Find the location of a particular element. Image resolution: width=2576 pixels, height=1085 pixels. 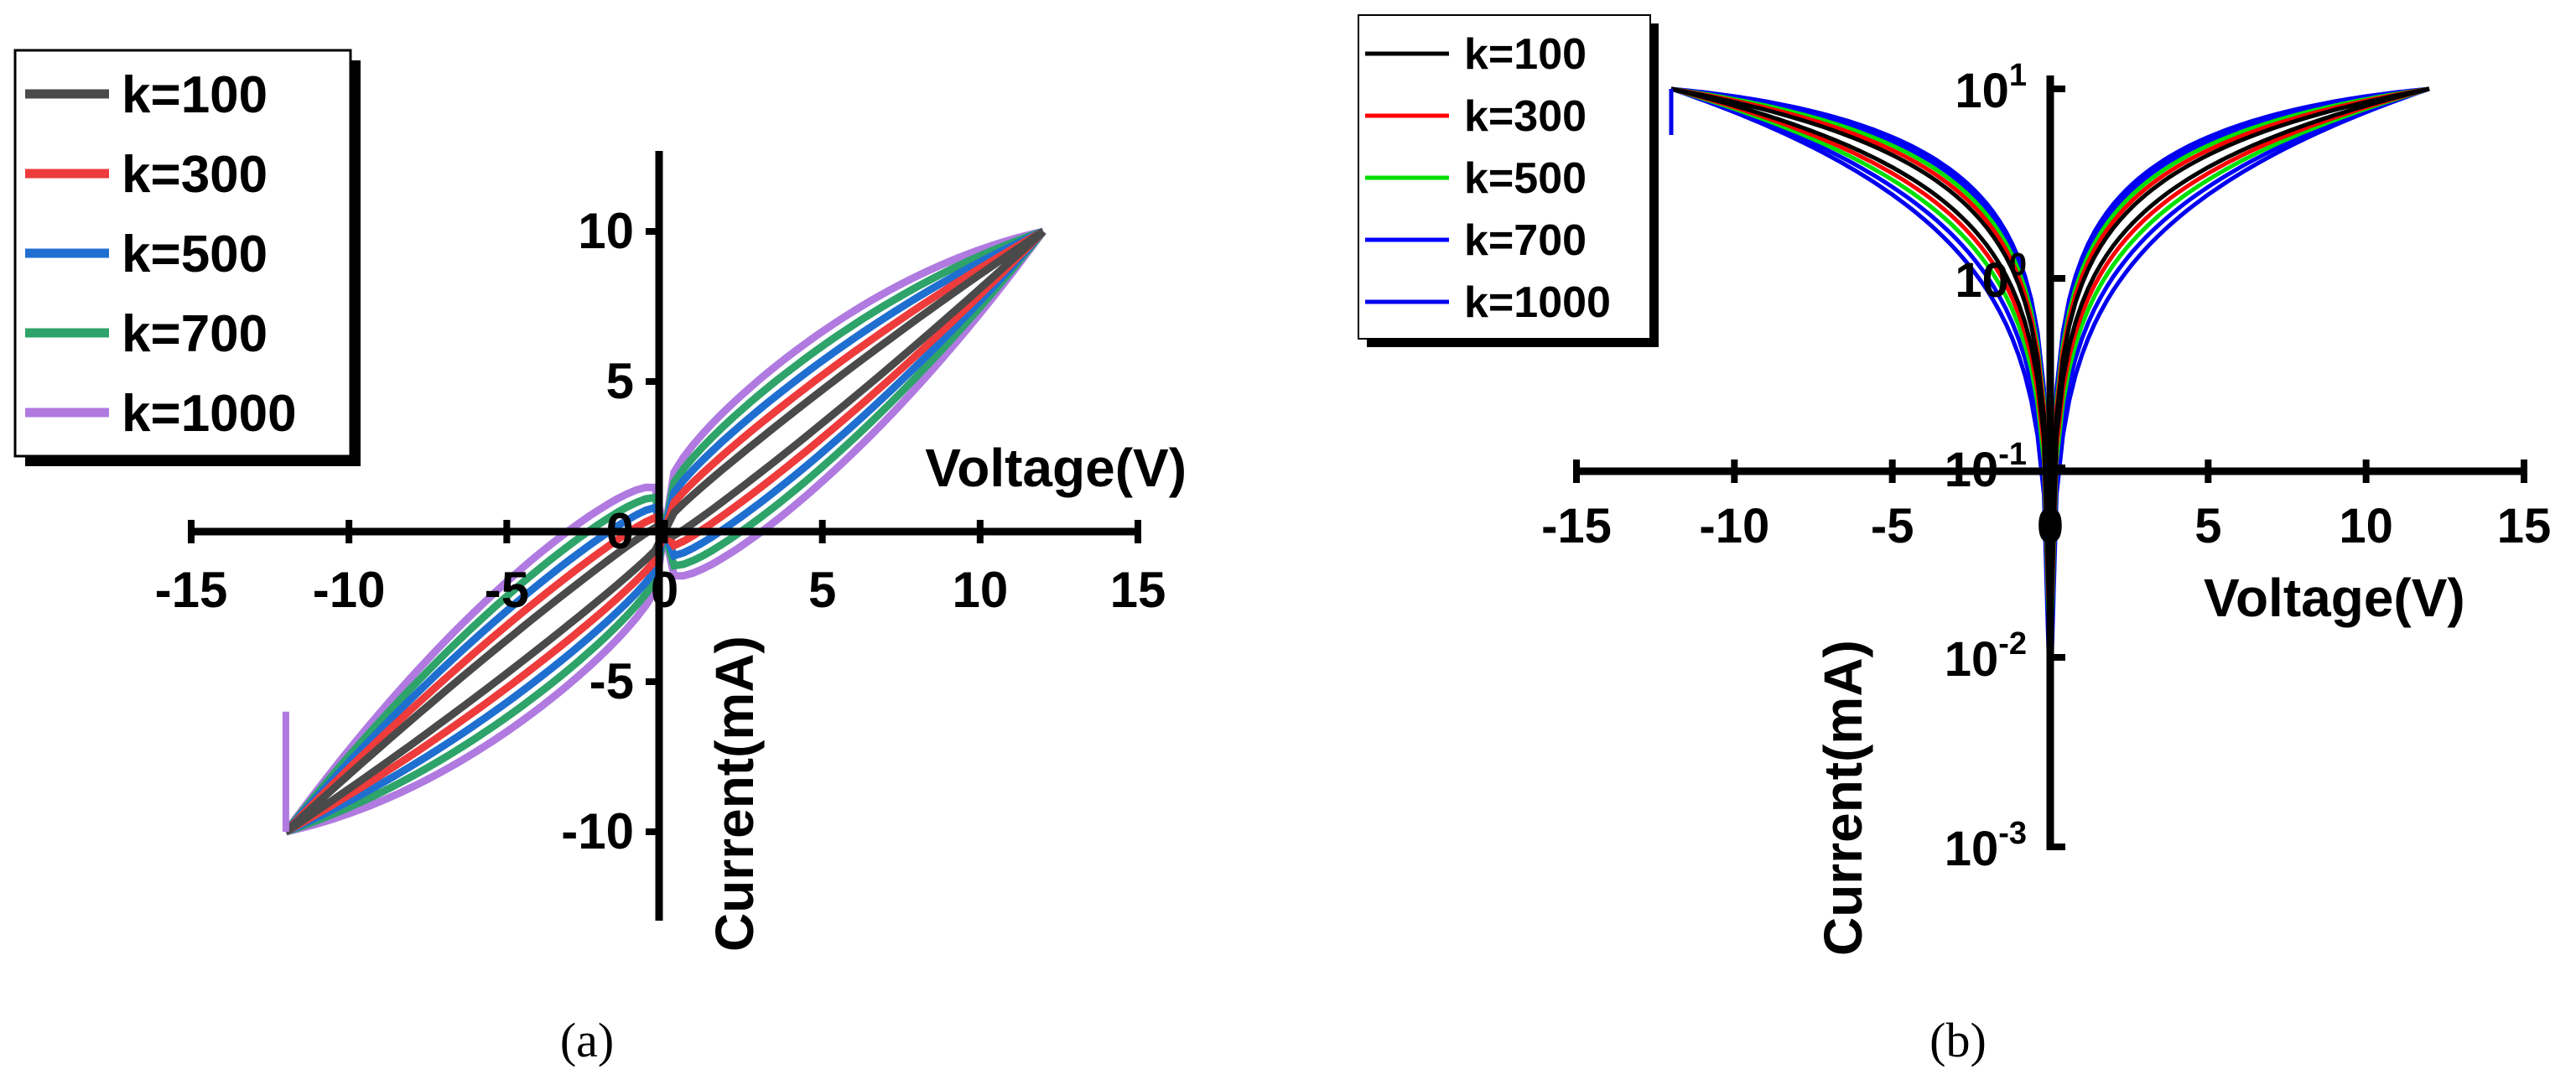

b-x-tick-label: -5 is located at coordinates (1892, 526).